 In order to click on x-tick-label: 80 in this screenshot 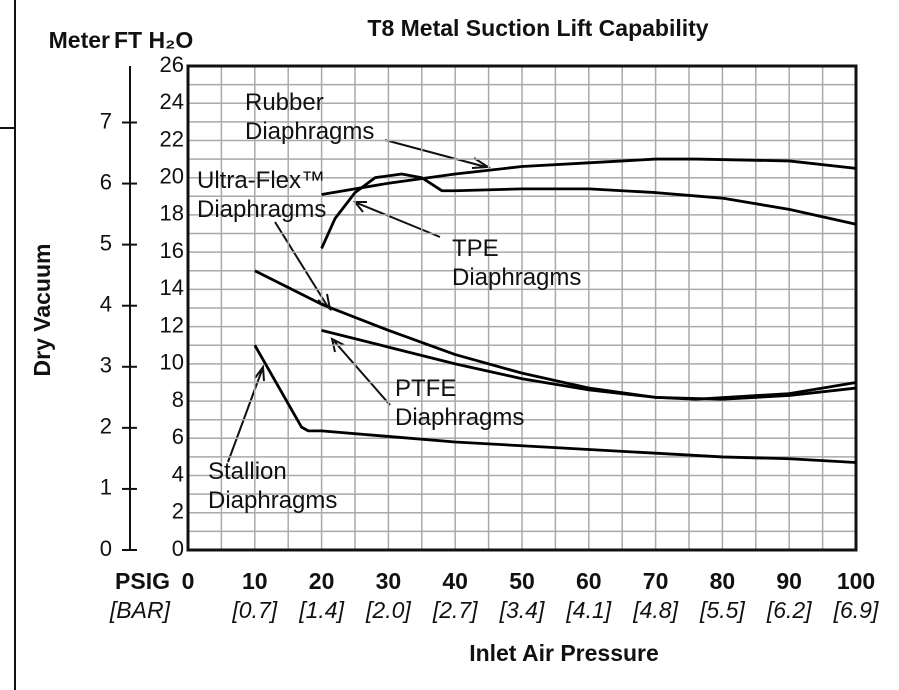, I will do `click(723, 581)`.